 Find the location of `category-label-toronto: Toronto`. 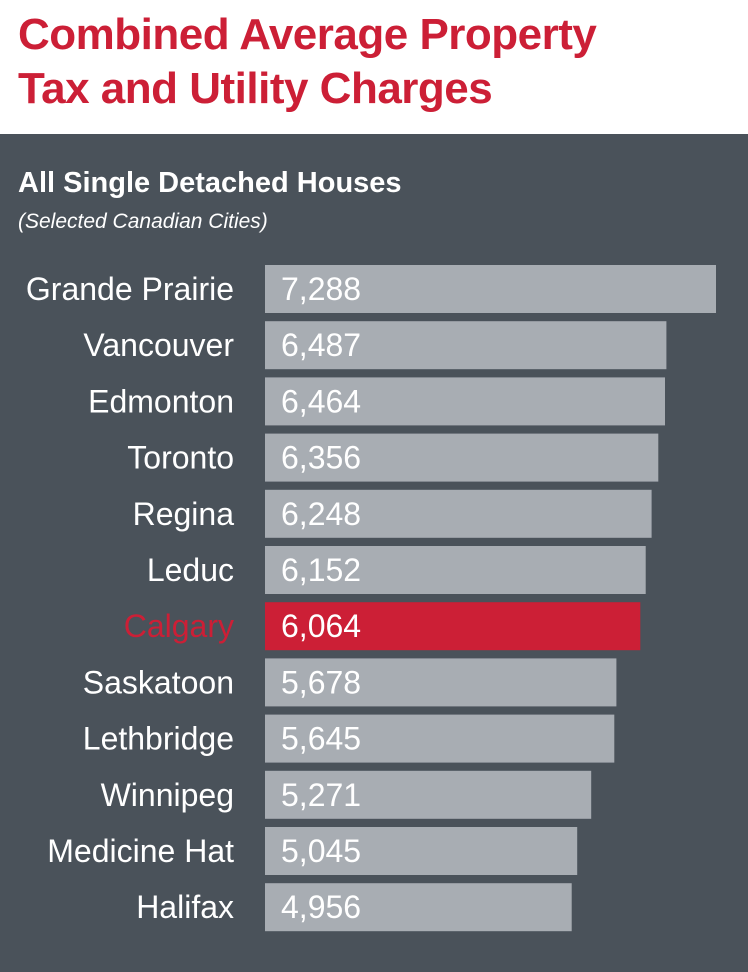

category-label-toronto: Toronto is located at coordinates (180, 458).